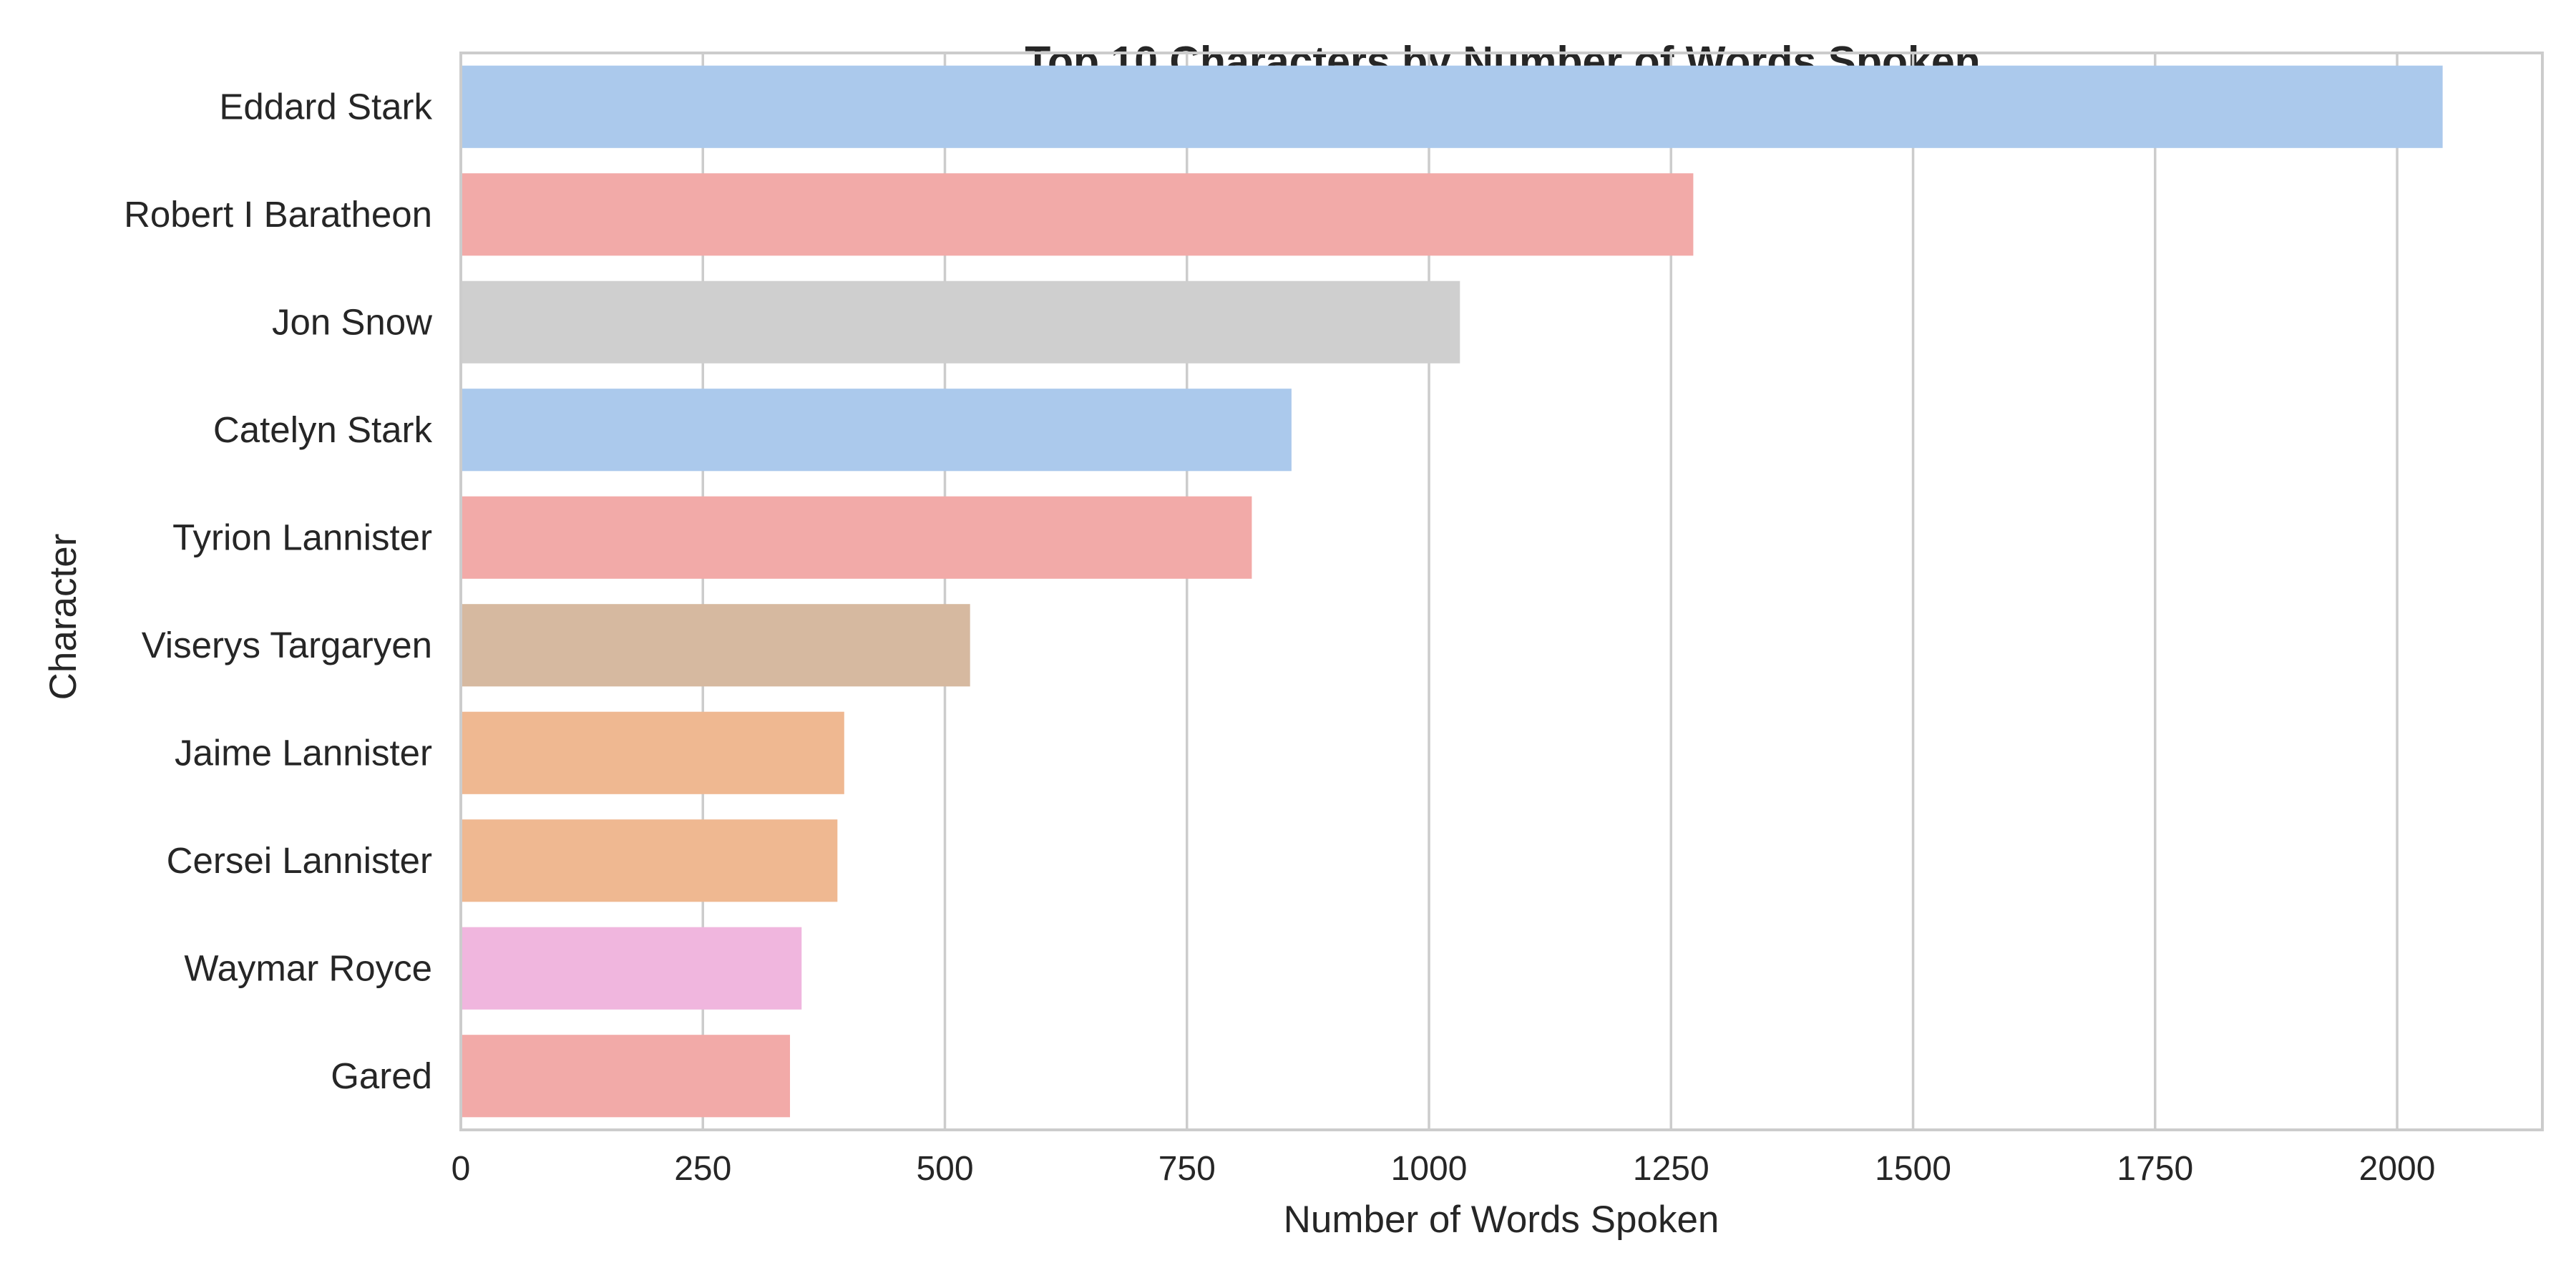  What do you see at coordinates (278, 214) in the screenshot?
I see `category-label: Robert I Baratheon` at bounding box center [278, 214].